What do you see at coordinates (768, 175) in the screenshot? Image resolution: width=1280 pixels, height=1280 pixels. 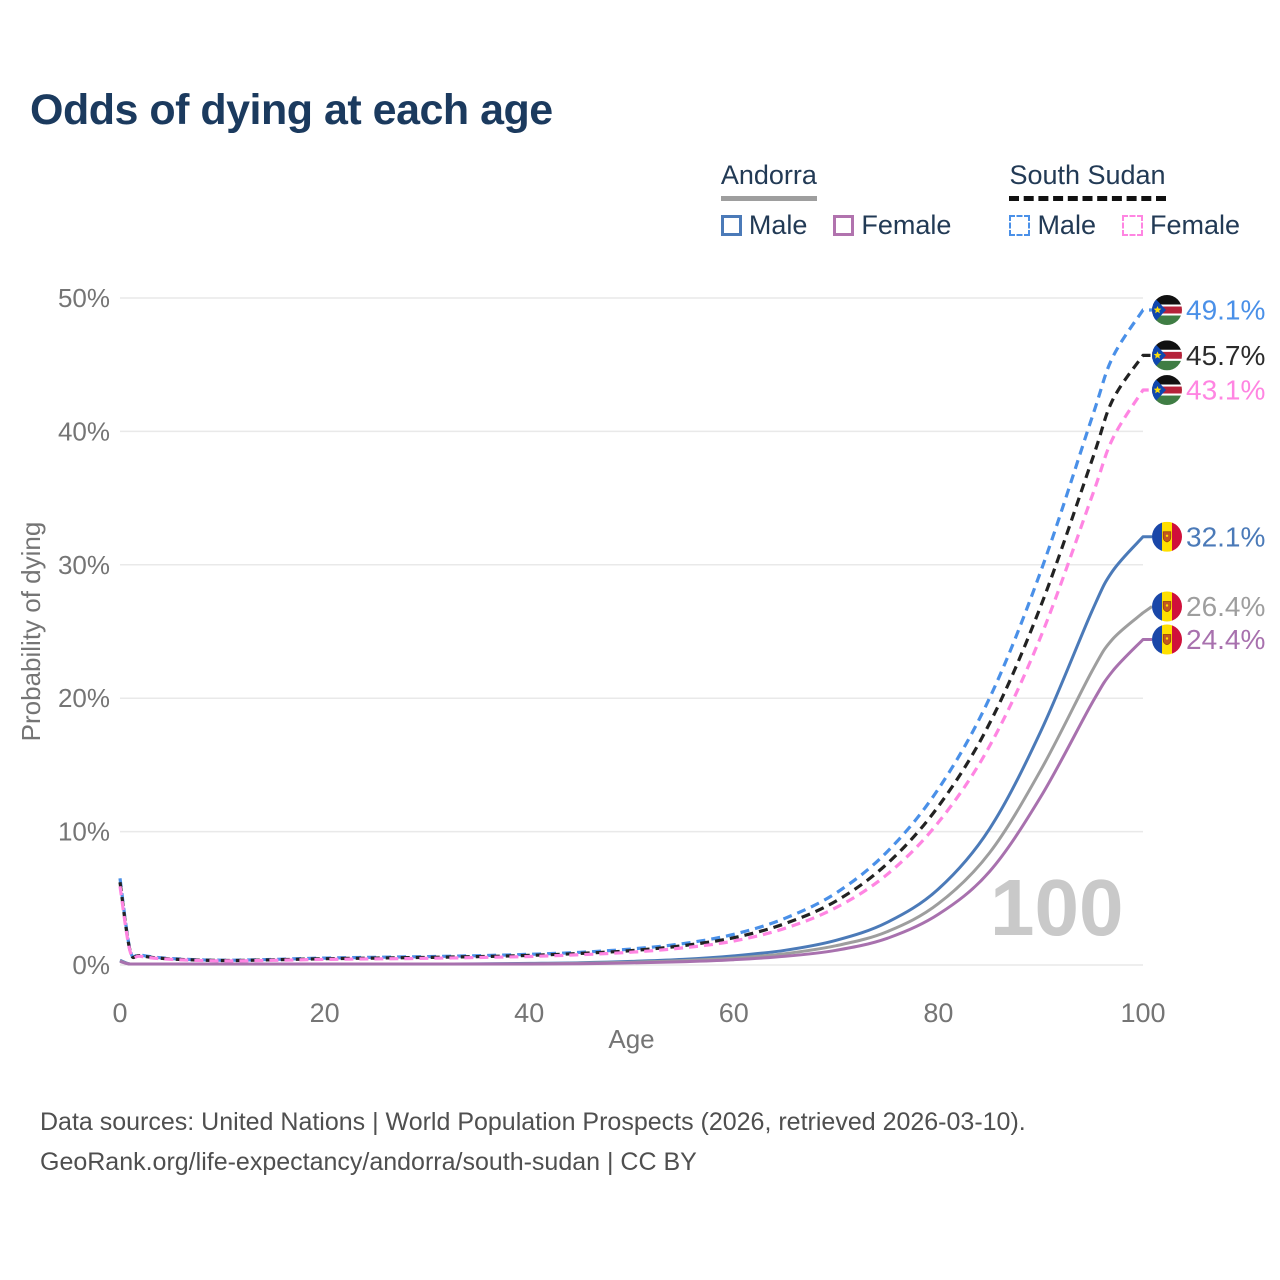 I see `legend-country-label-andorra: Andorra` at bounding box center [768, 175].